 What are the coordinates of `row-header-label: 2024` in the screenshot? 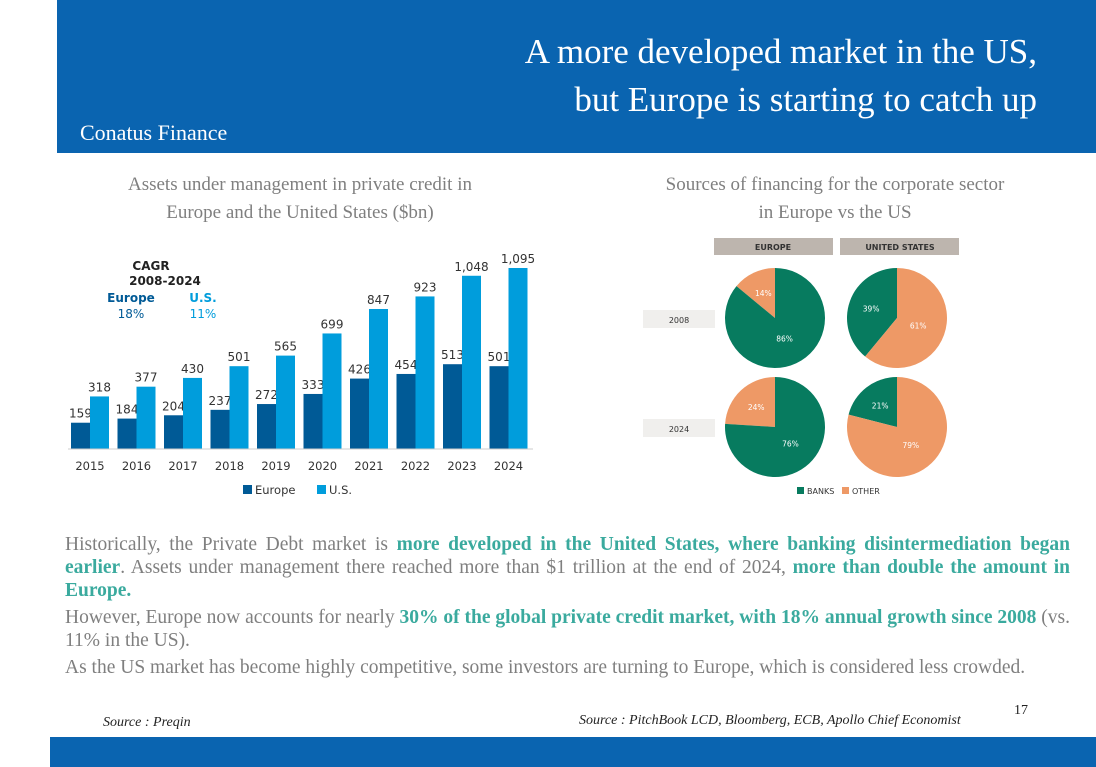 It's located at (679, 429).